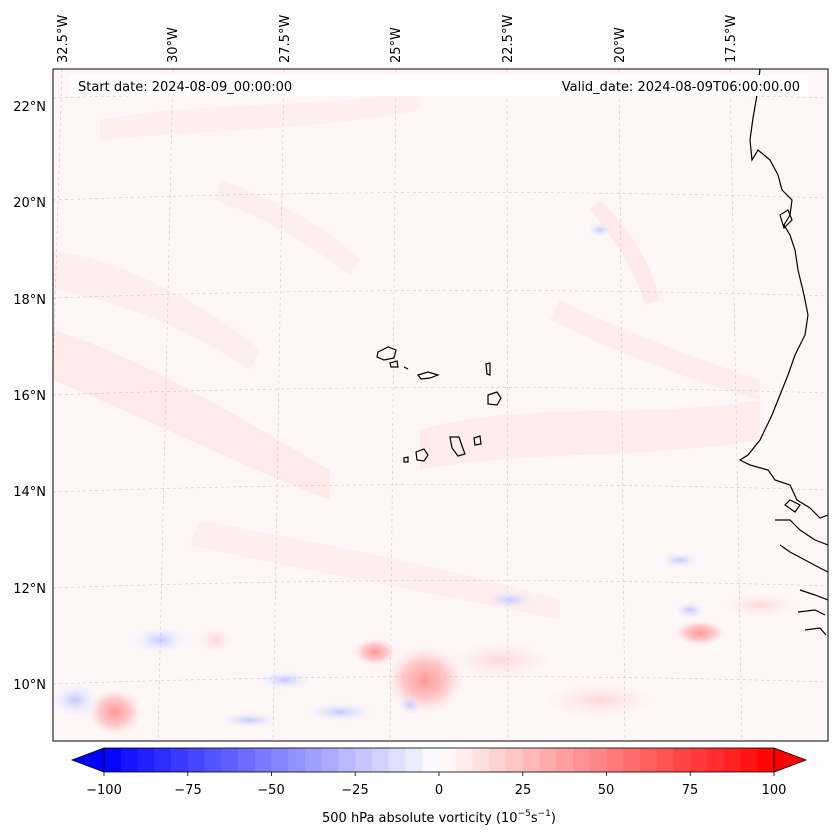  What do you see at coordinates (420, 818) in the screenshot?
I see `colorbar-label-text: 500 hPa absolute vorticity (10` at bounding box center [420, 818].